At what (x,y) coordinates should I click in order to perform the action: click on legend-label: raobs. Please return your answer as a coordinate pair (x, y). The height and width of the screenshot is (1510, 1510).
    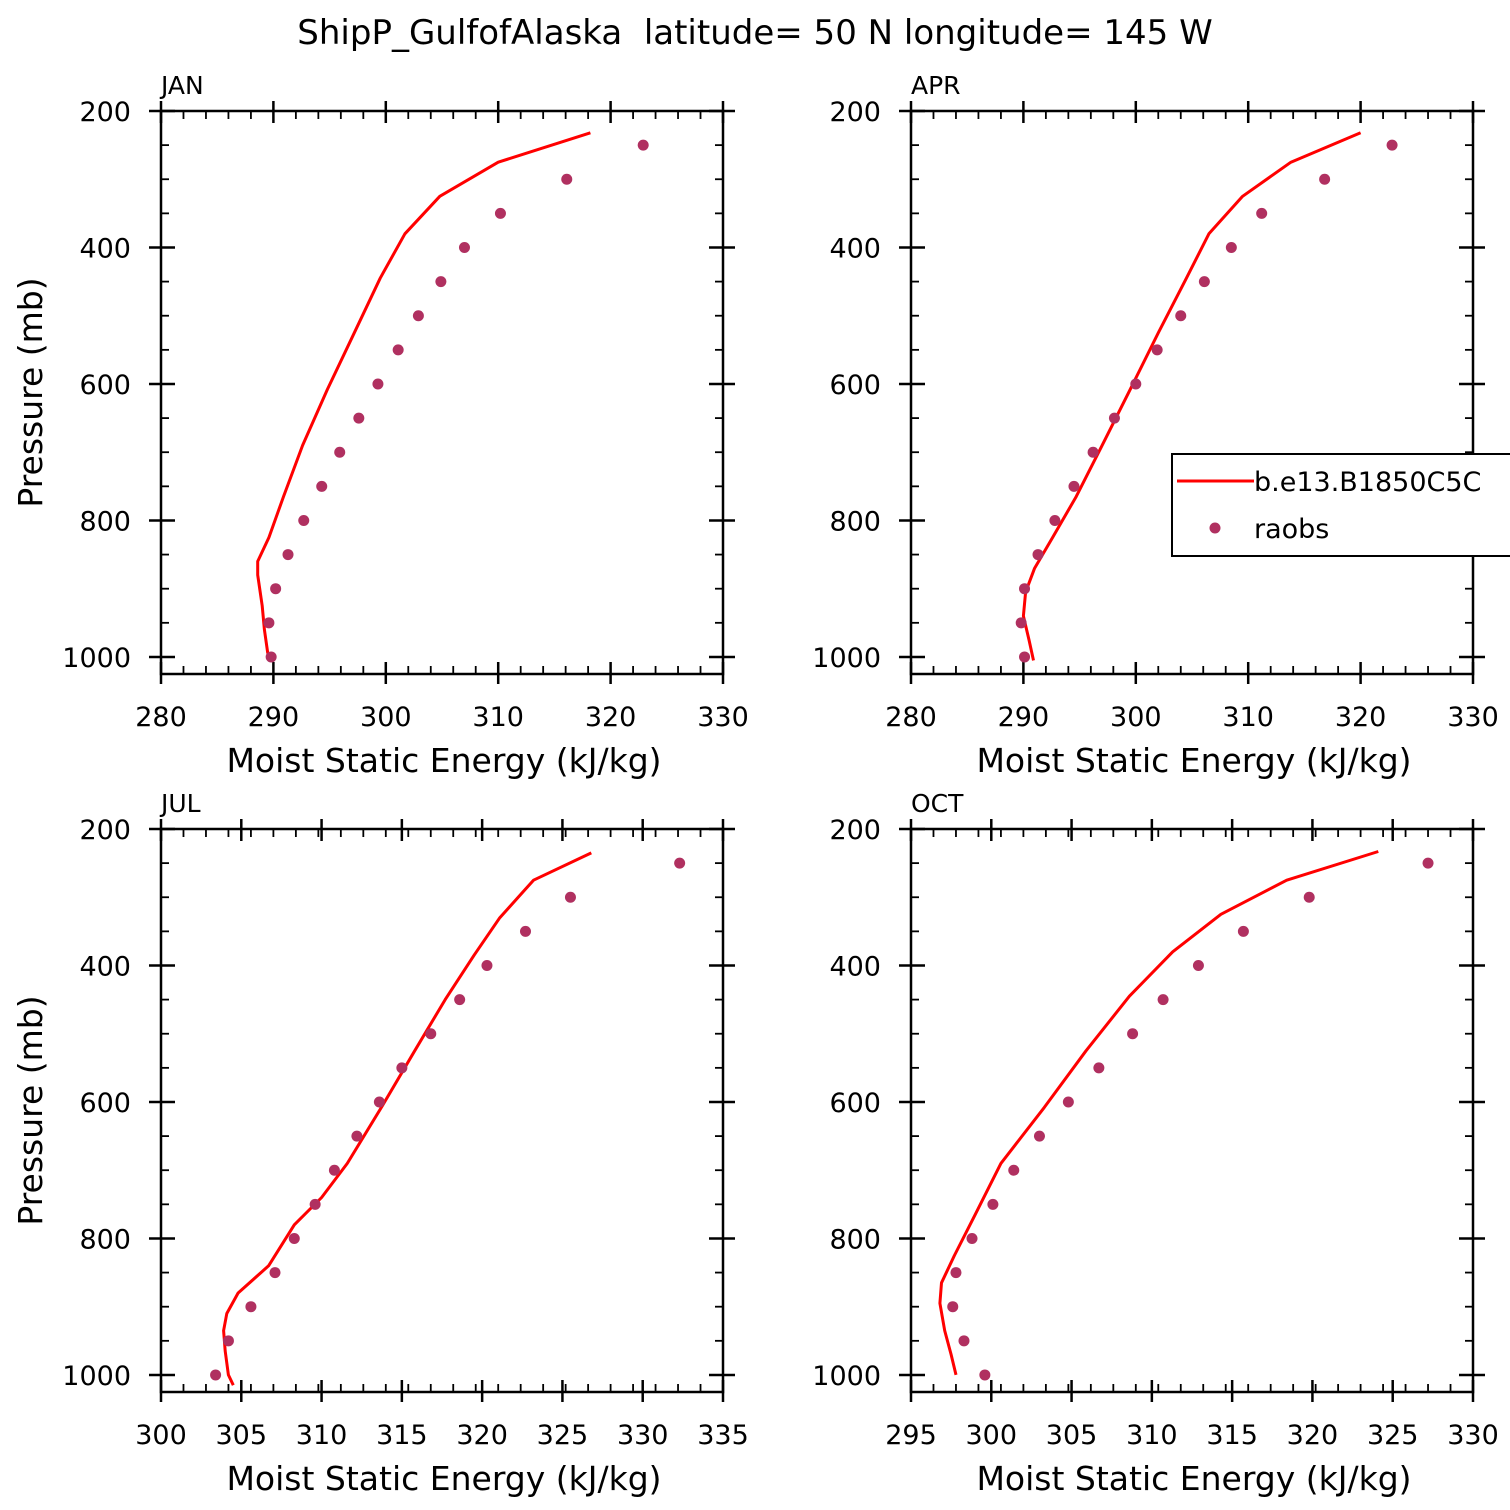
    Looking at the image, I should click on (1291, 529).